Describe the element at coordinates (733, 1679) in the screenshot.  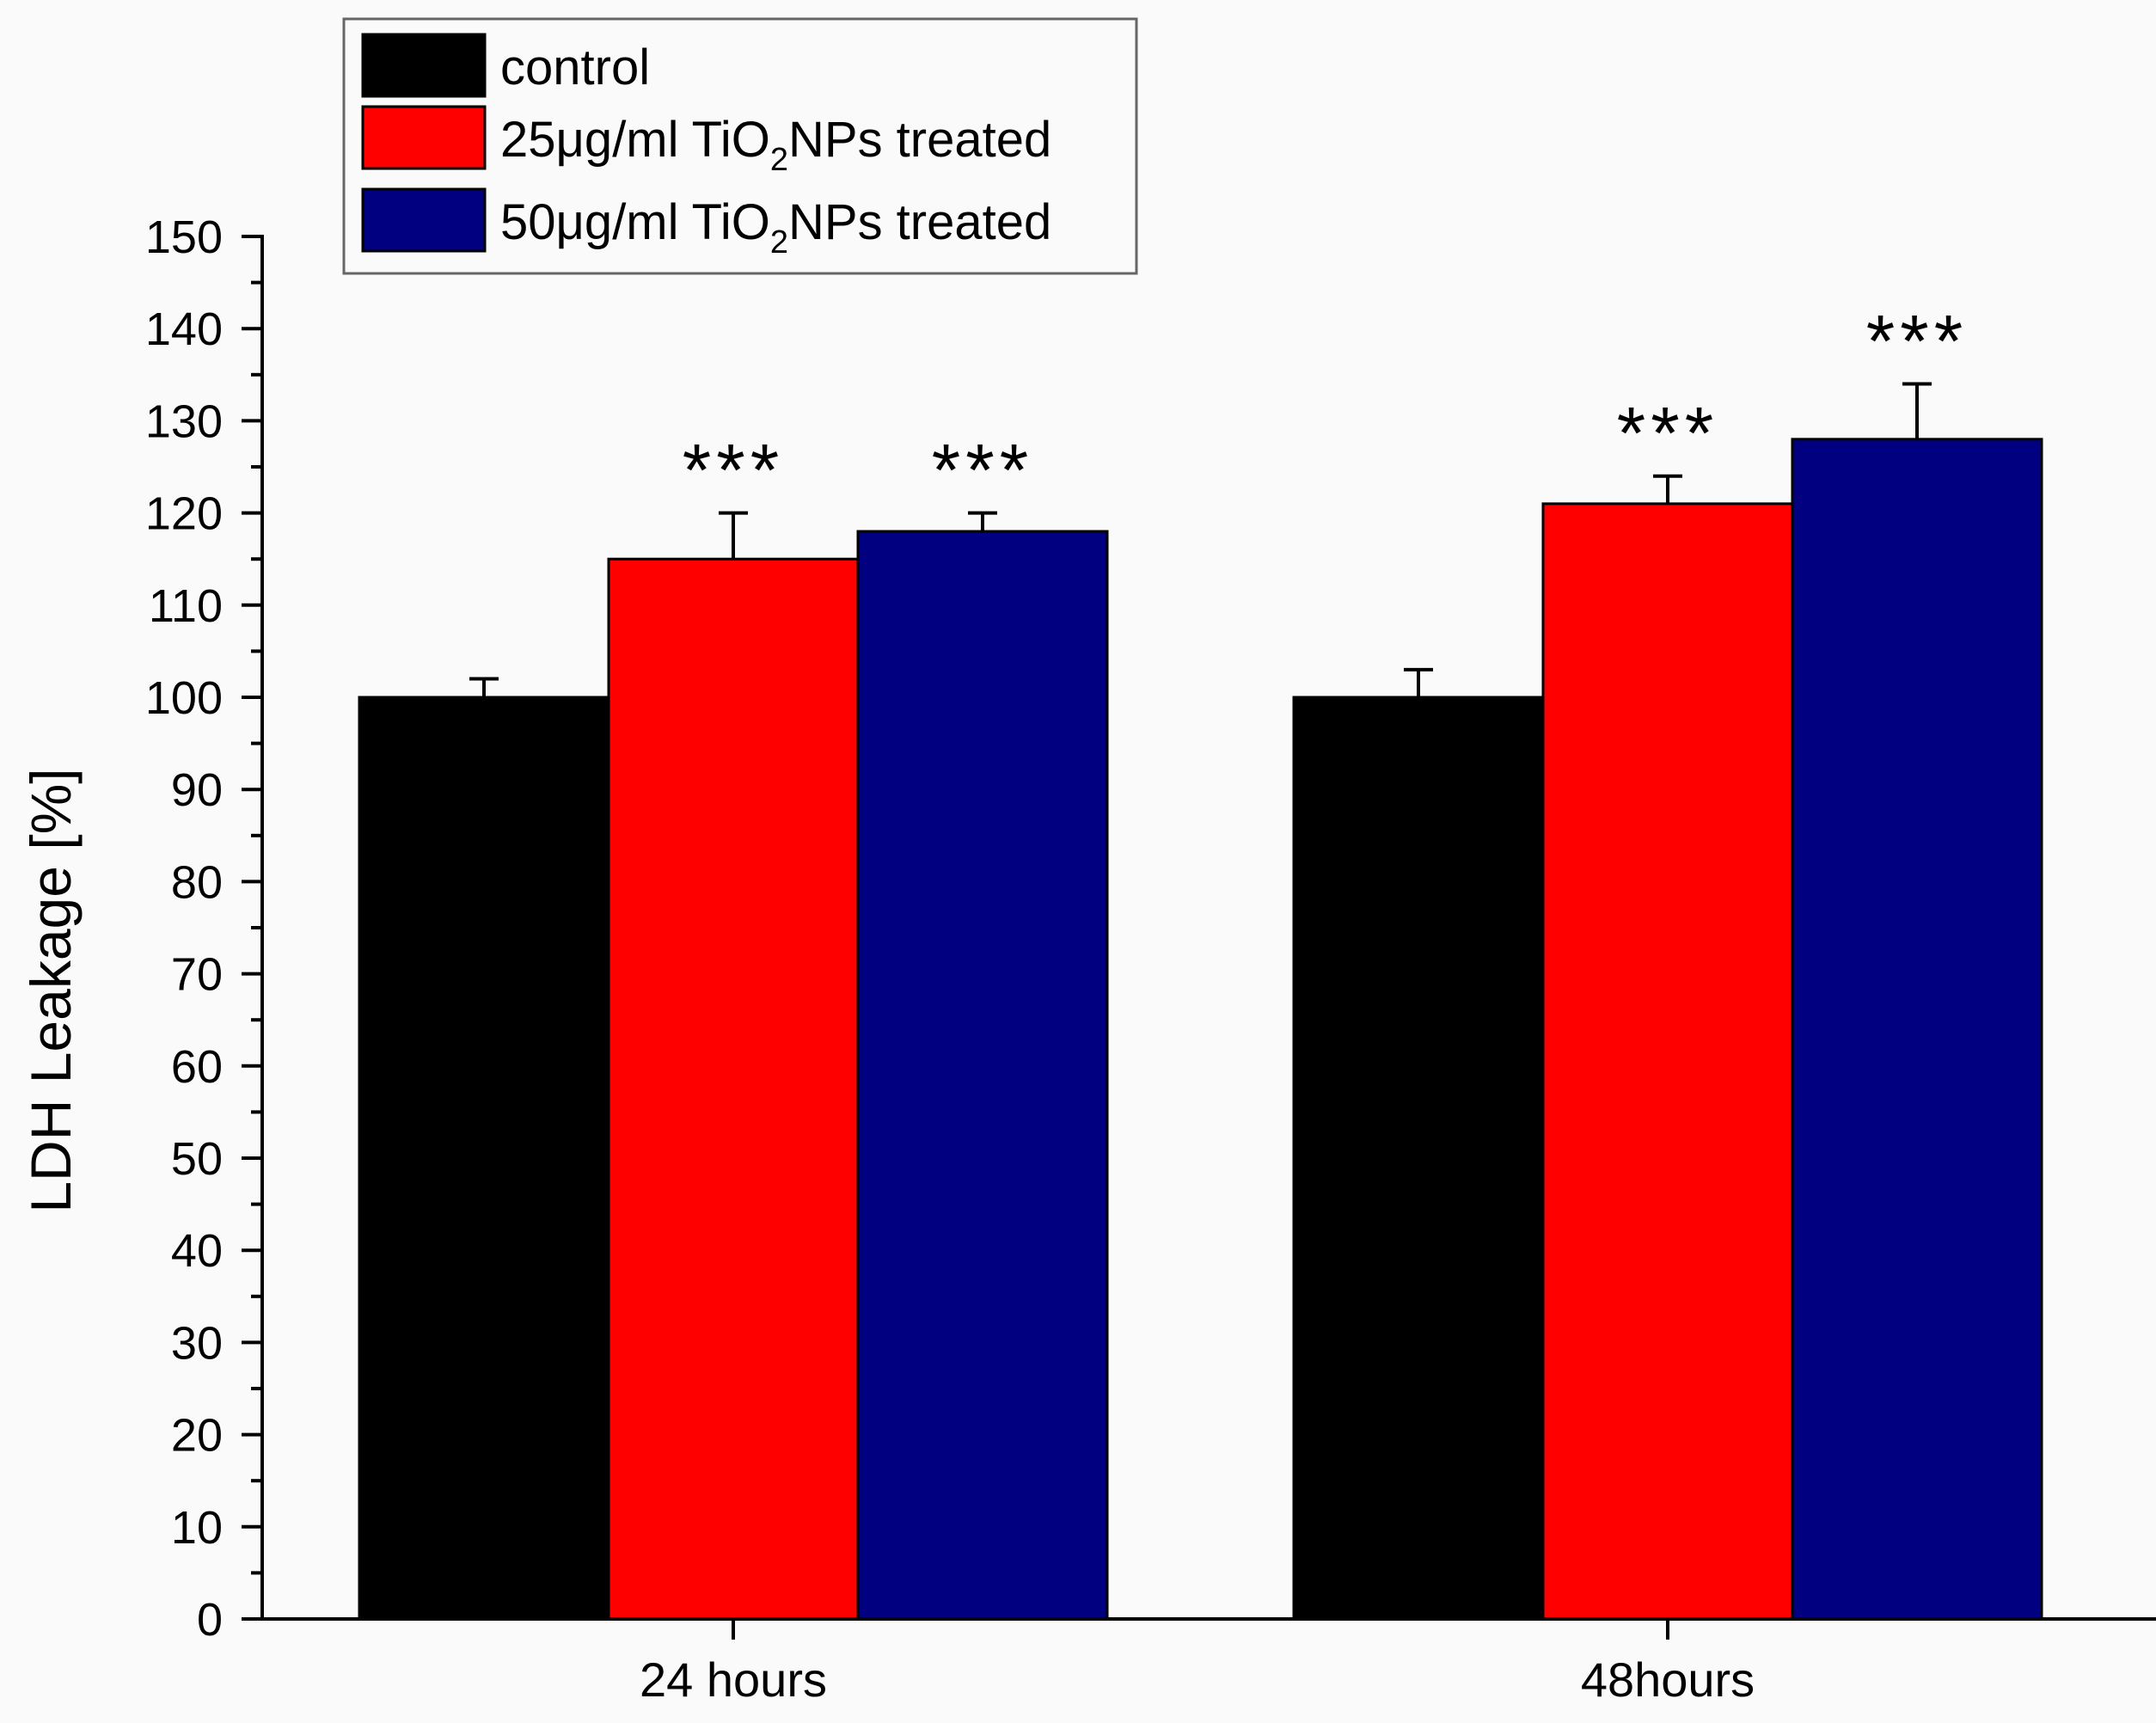
I see `x-tick-label: 24 hours` at that location.